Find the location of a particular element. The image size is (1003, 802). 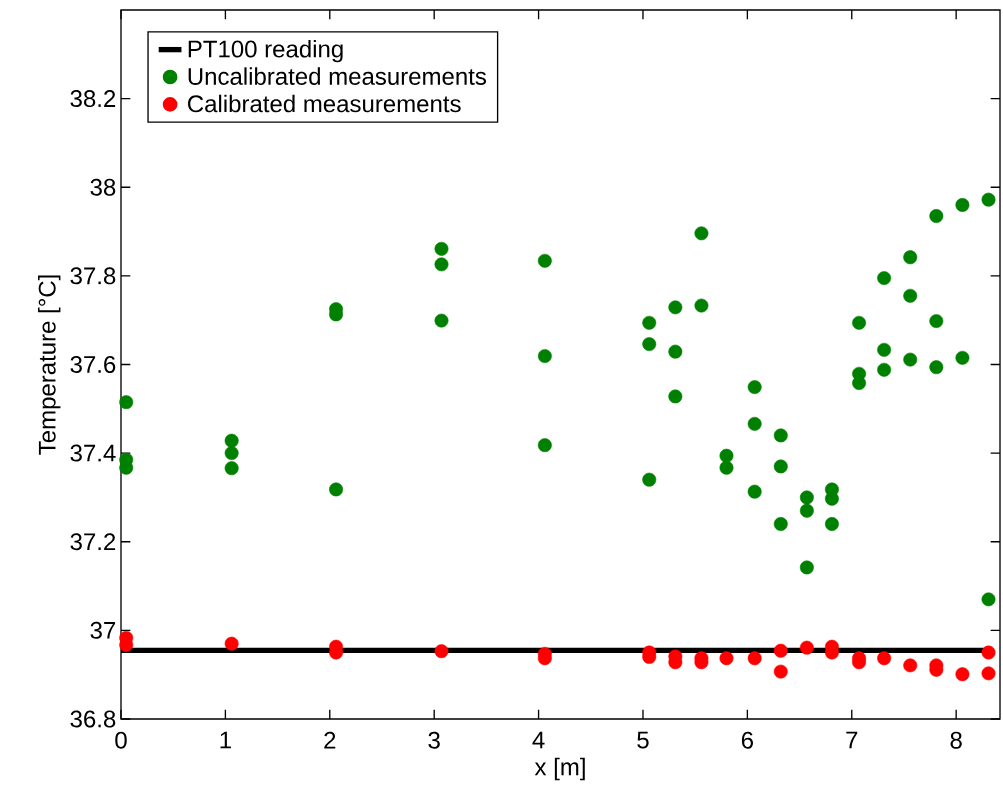

y-axis-title: Temperature [°C] is located at coordinates (49, 365).